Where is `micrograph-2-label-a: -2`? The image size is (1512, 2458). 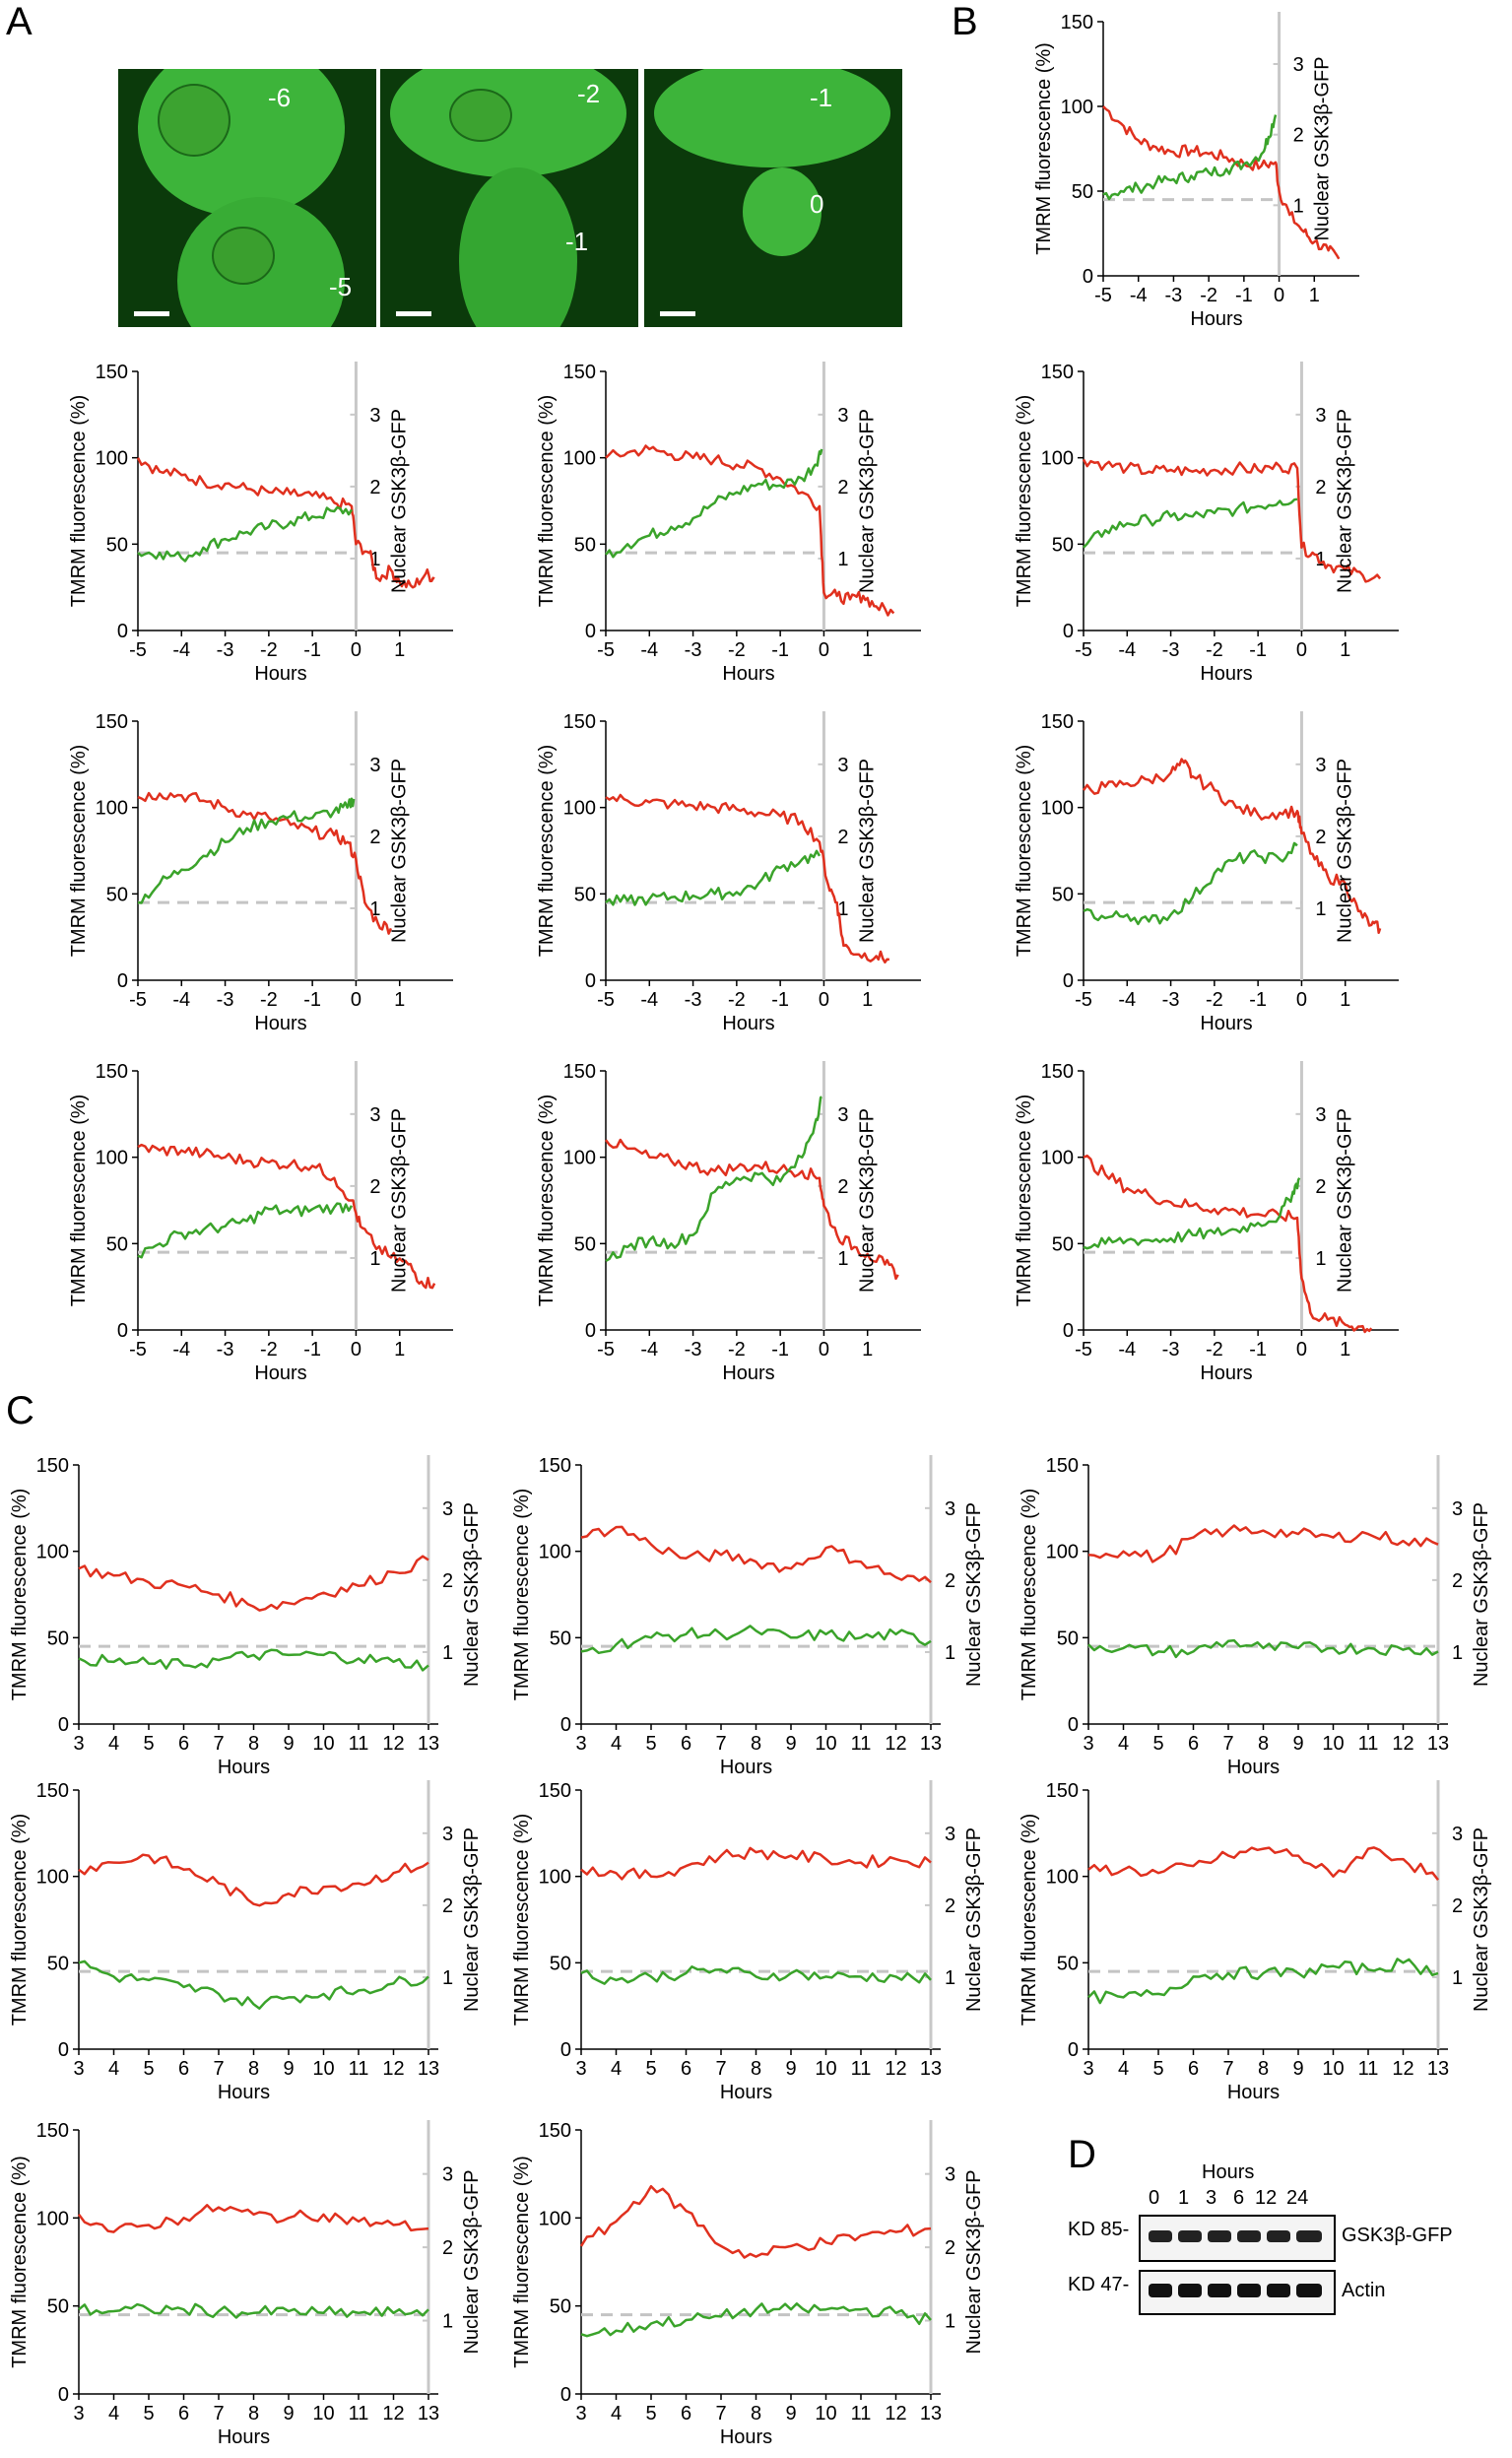
micrograph-2-label-a: -2 is located at coordinates (589, 93).